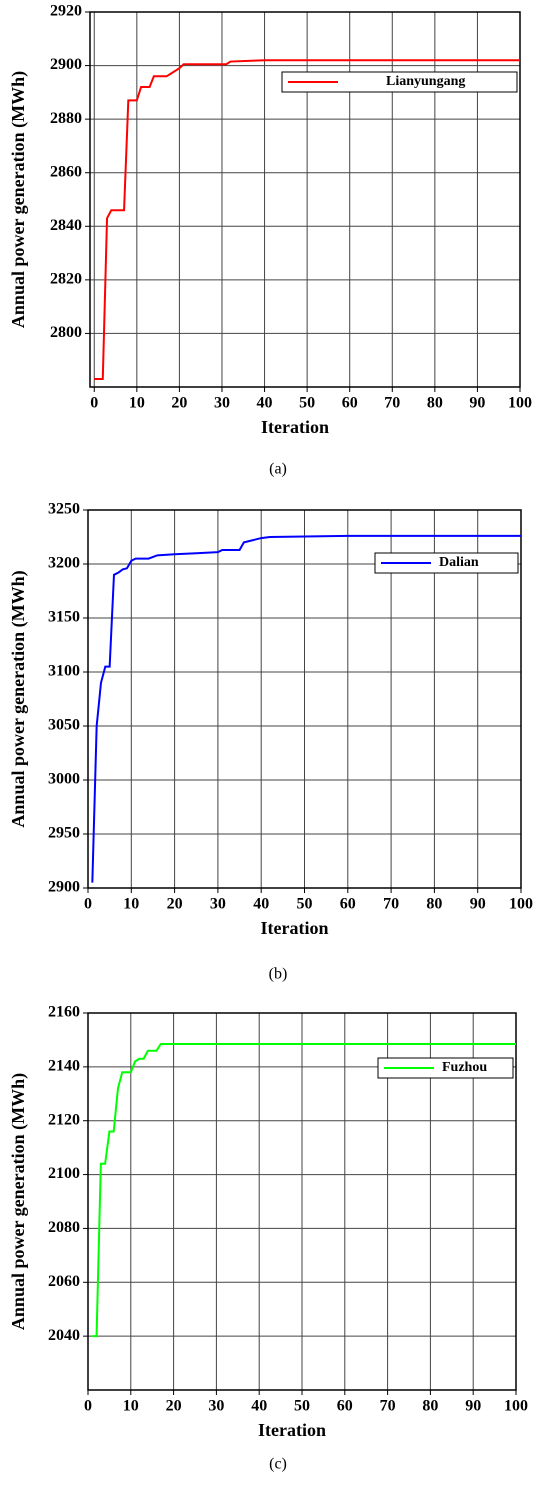 Image resolution: width=550 pixels, height=1490 pixels. Describe the element at coordinates (64, 1012) in the screenshot. I see `y-tick-label: 2160` at that location.